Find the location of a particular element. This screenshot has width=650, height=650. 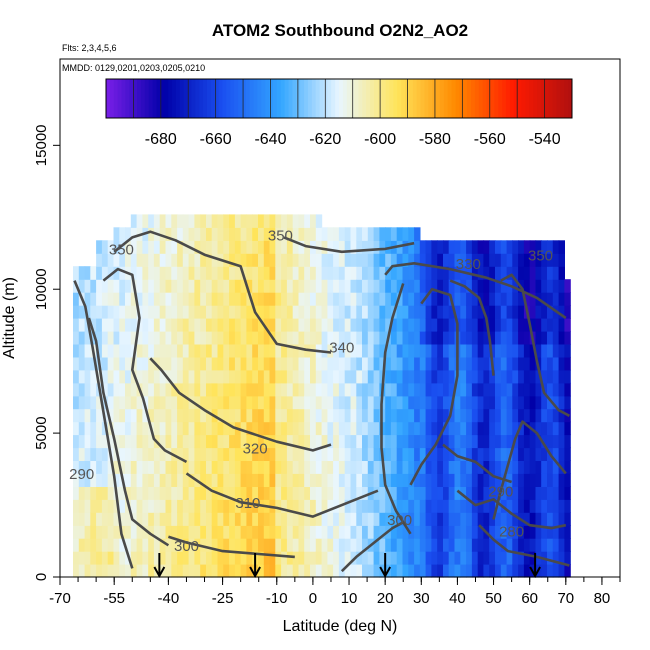

contour-line is located at coordinates (145, 365).